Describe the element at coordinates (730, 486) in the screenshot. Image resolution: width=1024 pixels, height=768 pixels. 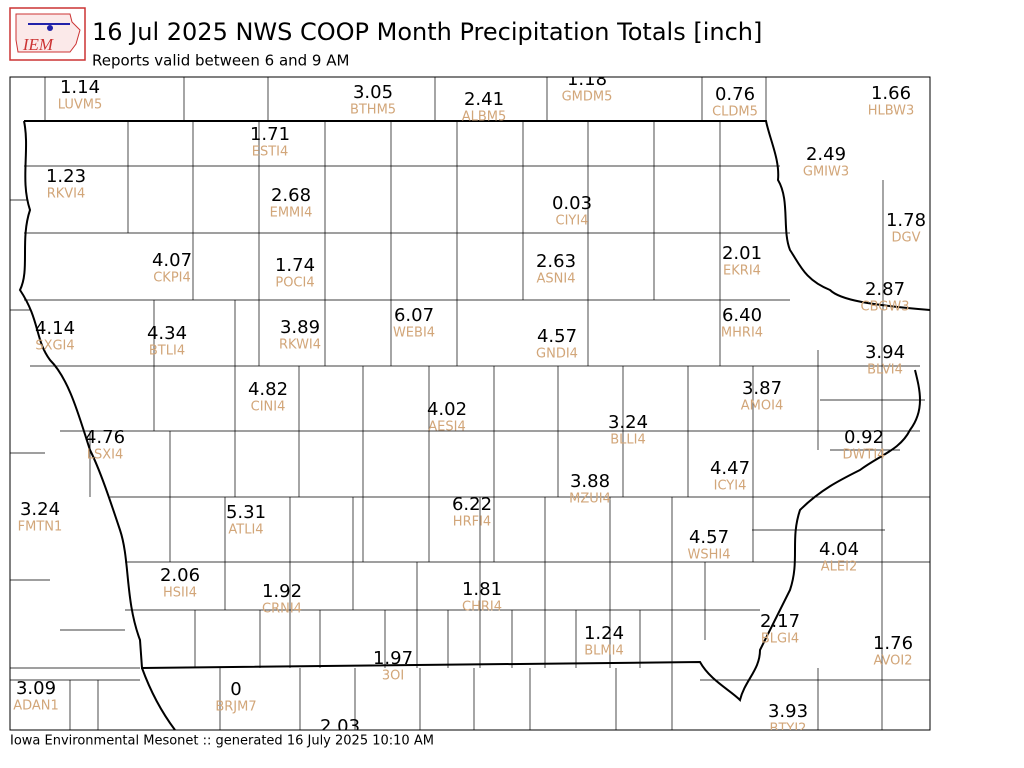
I see `station-id: ICYI4` at that location.